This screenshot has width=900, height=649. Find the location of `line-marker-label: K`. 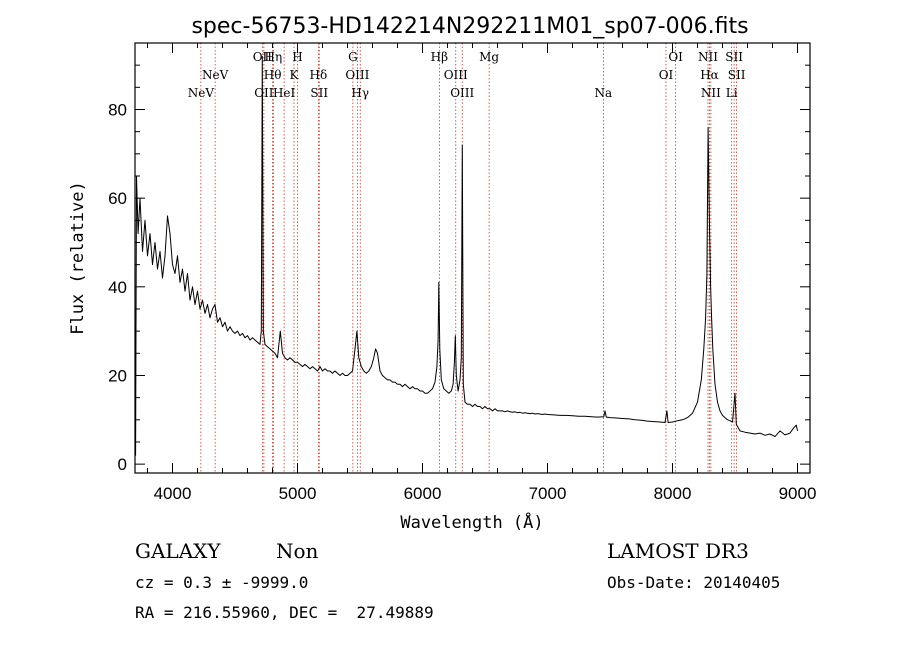

line-marker-label: K is located at coordinates (295, 75).